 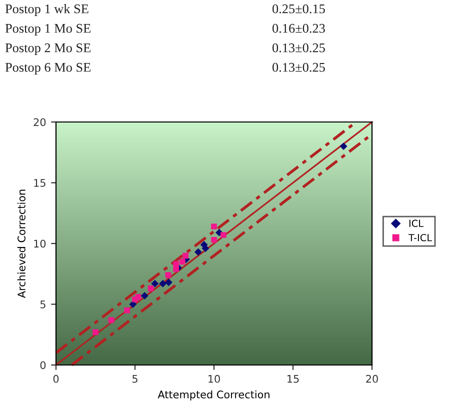 I want to click on y-tick-label: 20, so click(x=40, y=122).